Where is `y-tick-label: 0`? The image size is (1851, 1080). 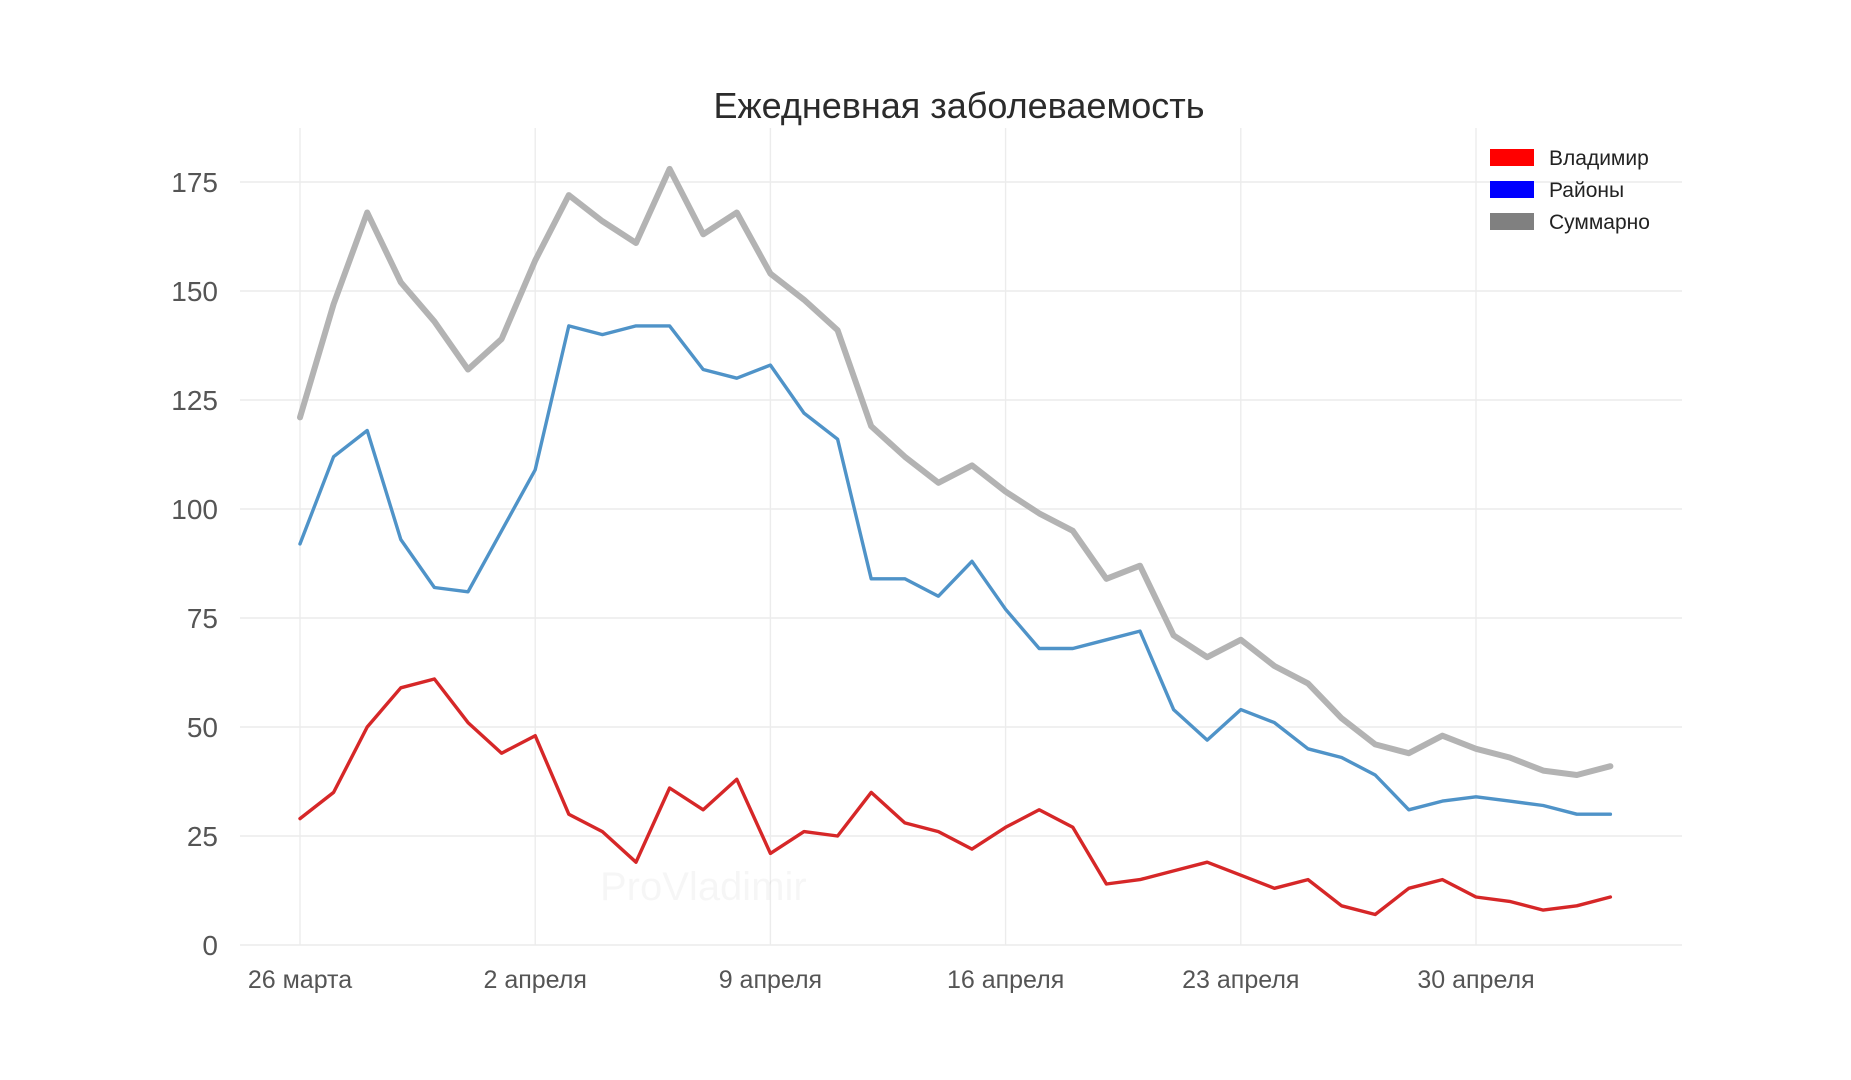
y-tick-label: 0 is located at coordinates (210, 945).